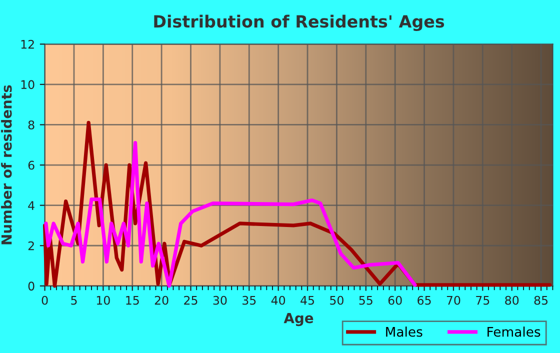 Image resolution: width=560 pixels, height=353 pixels. Describe the element at coordinates (514, 331) in the screenshot. I see `legend-label: Females` at that location.